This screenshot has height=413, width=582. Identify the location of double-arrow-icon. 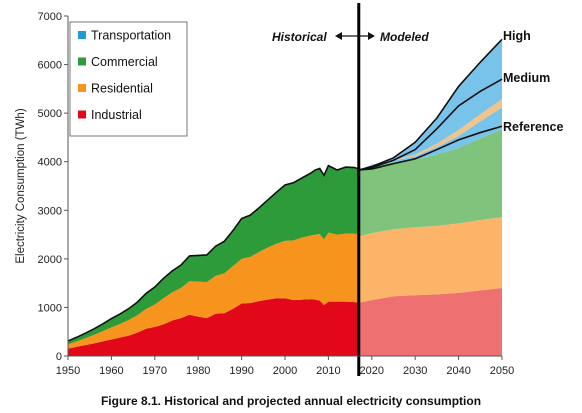
(355, 36).